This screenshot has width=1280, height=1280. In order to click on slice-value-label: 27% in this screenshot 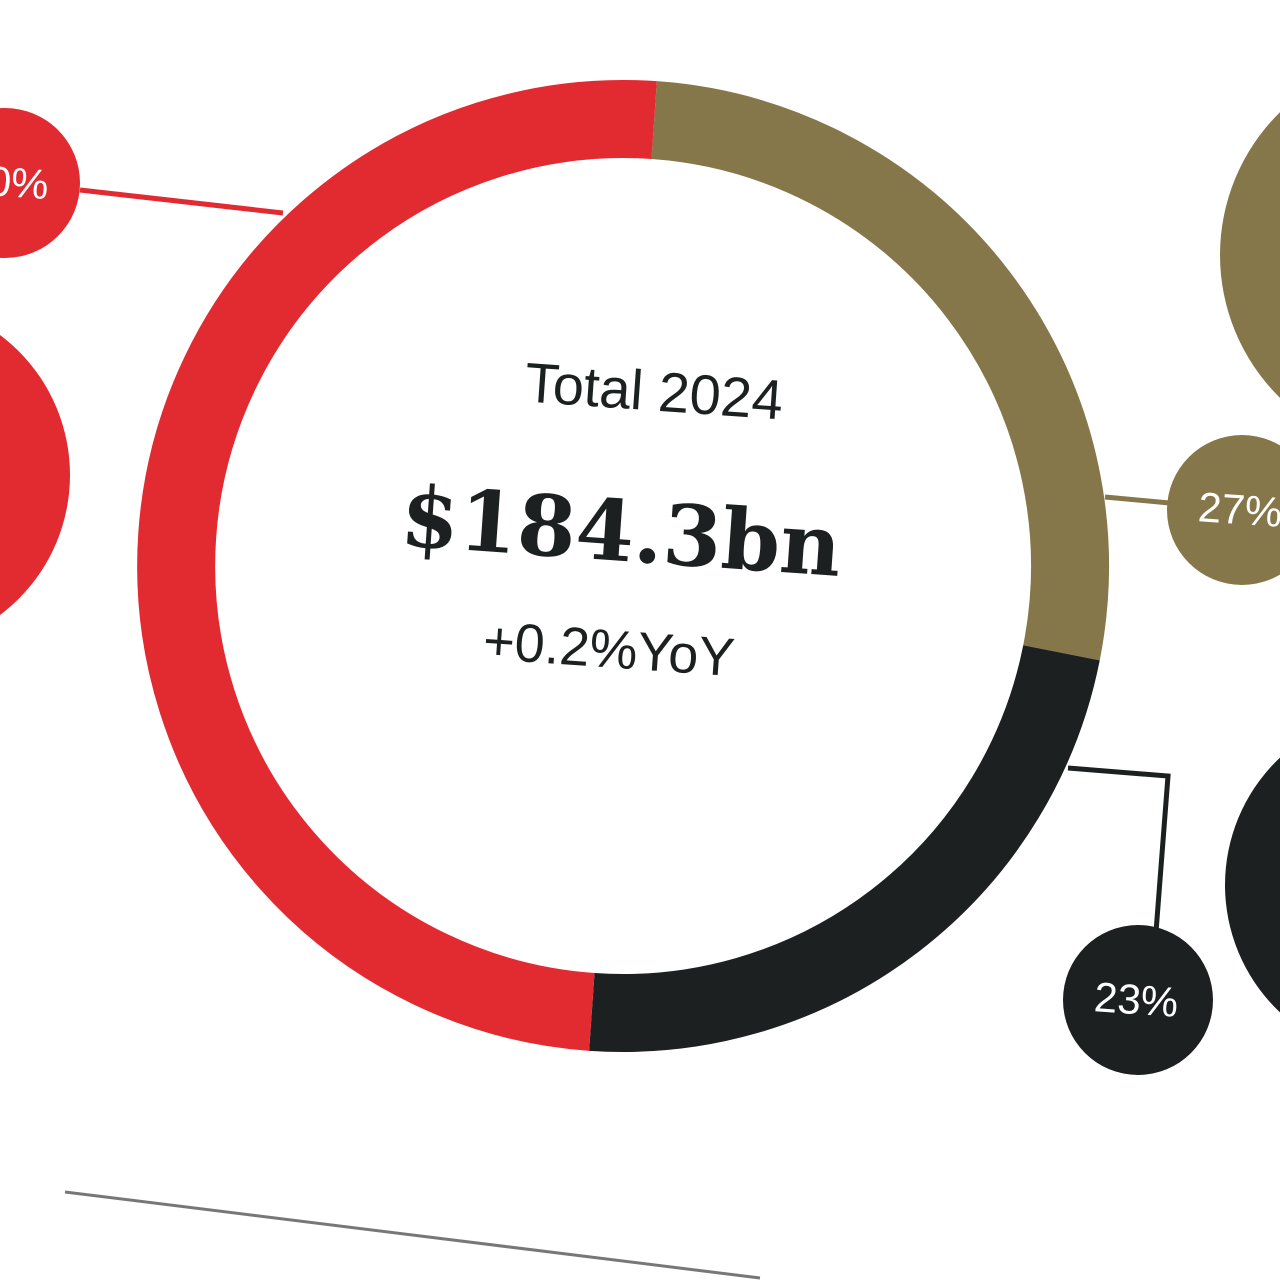, I will do `click(1238, 509)`.